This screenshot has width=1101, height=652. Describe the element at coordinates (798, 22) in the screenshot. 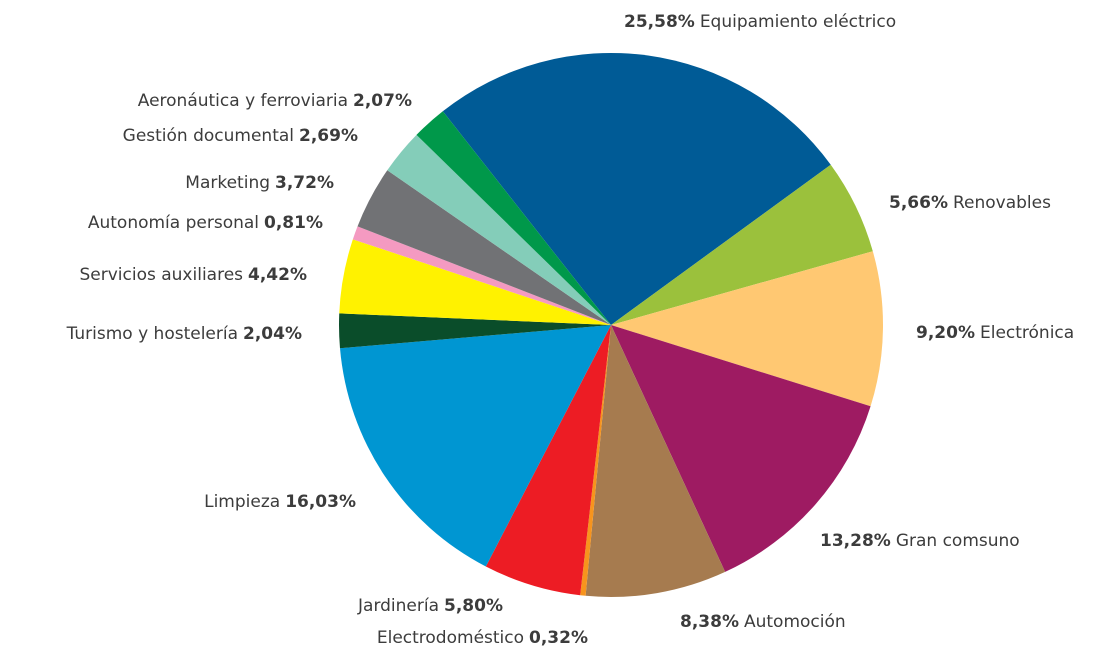

I see `category: Equipamiento eléctrico` at that location.